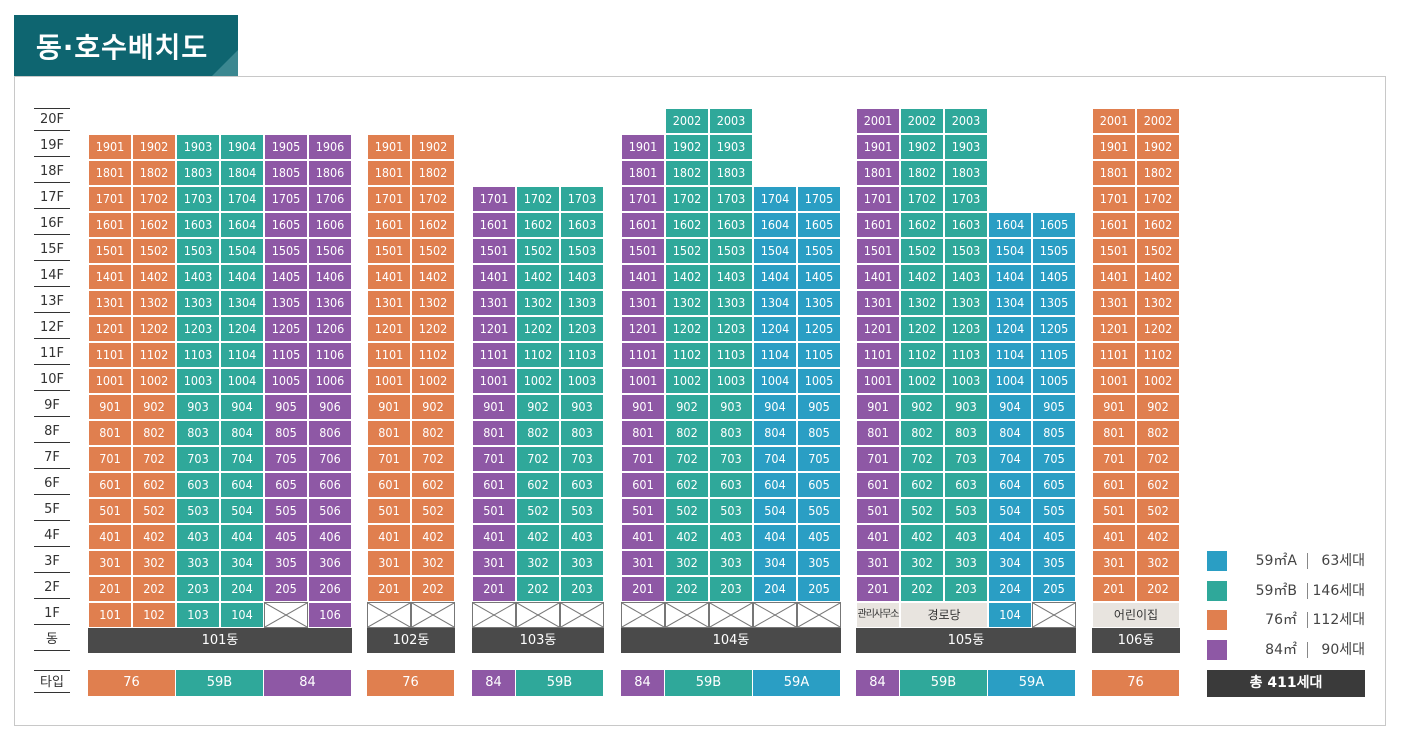  I want to click on floor-label: 1F, so click(52, 613).